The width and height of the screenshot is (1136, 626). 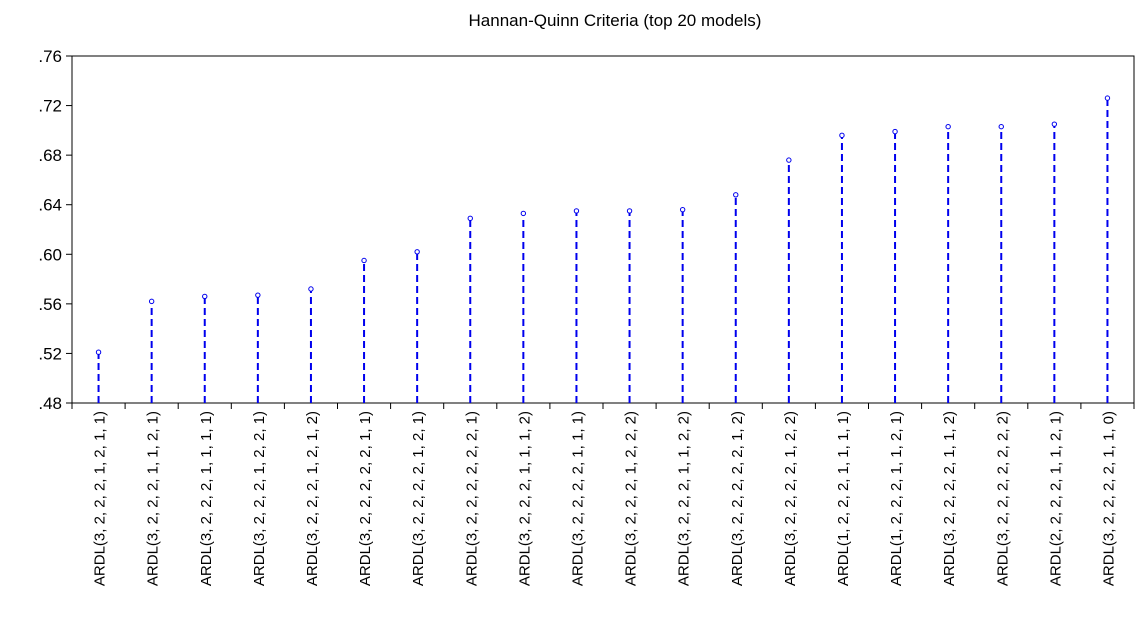 What do you see at coordinates (737, 498) in the screenshot?
I see `x-tick-label: ARDL(3, 2, 2, 2, 2, 2, 1, 2)` at bounding box center [737, 498].